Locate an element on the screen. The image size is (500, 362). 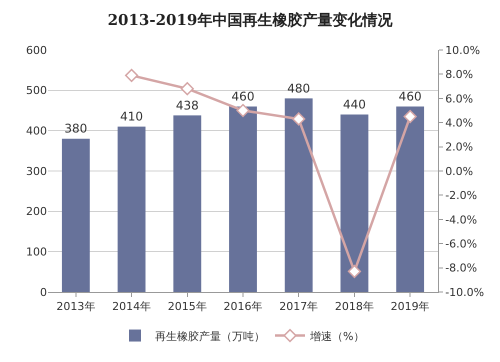
y2-tick-label: 10.0% is located at coordinates (462, 50).